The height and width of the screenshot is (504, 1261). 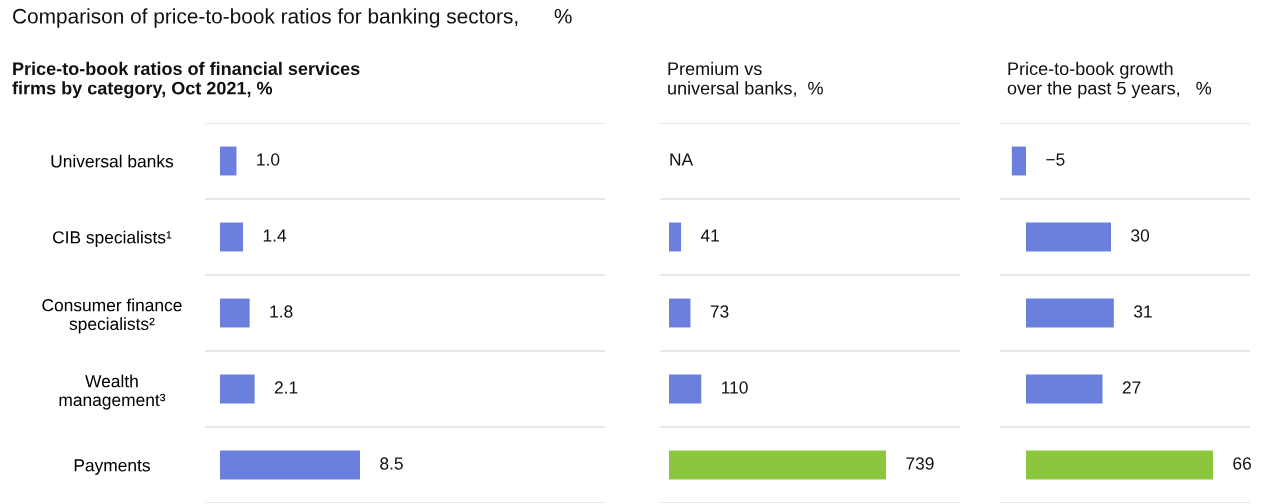 I want to click on chart-title: Price-to-book growth over the past 5 years, %, so click(x=1109, y=80).